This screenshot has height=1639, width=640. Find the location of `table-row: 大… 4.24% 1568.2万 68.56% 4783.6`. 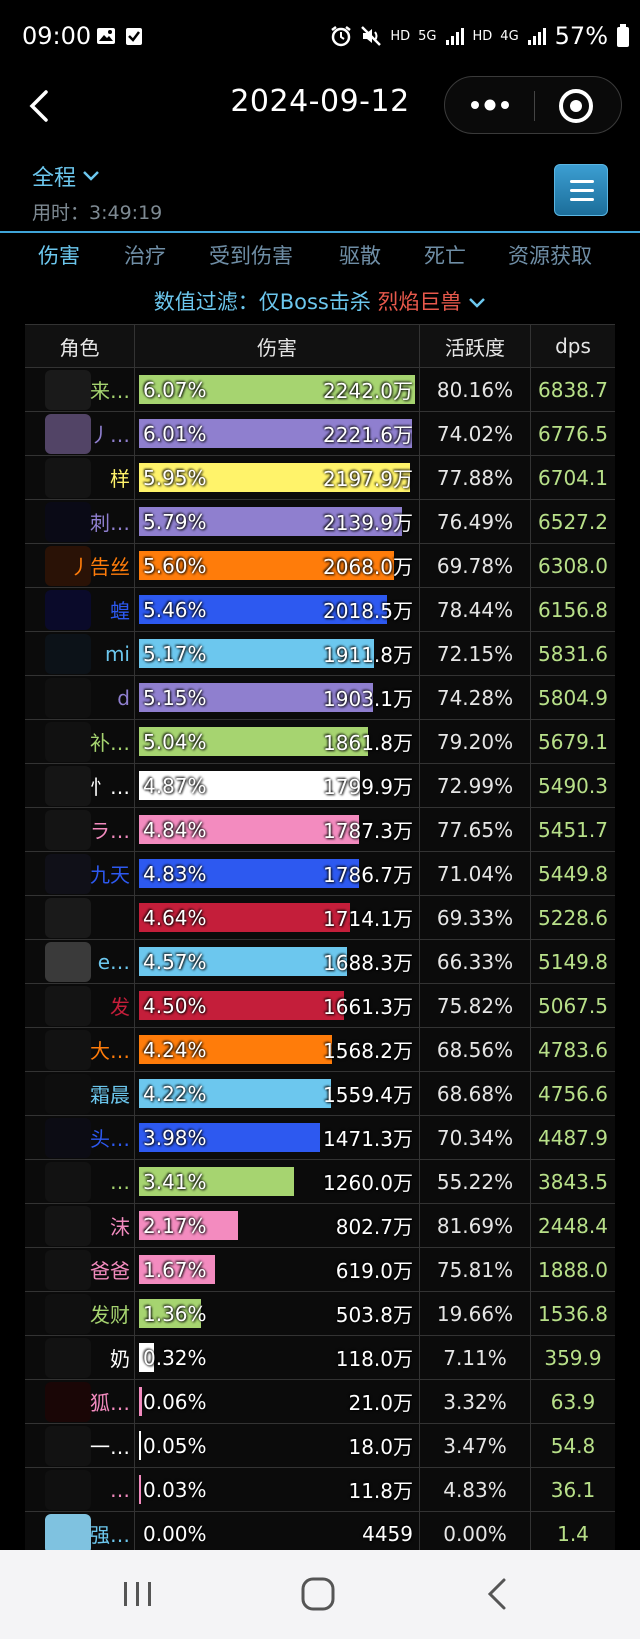

table-row: 大… 4.24% 1568.2万 68.56% 4783.6 is located at coordinates (320, 1050).